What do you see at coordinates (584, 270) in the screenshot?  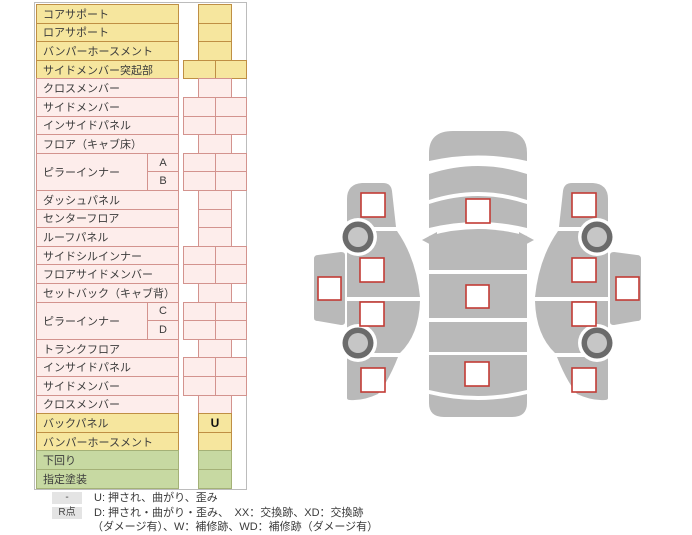 I see `damage-checkbox-right-front-door` at bounding box center [584, 270].